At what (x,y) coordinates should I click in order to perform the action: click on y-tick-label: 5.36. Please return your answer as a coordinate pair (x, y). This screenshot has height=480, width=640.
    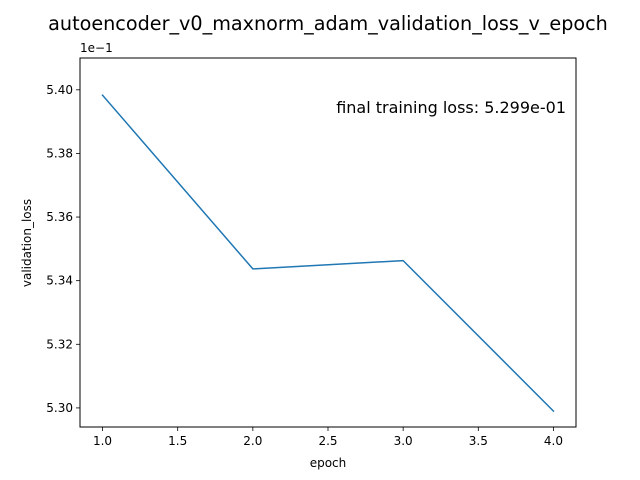
    Looking at the image, I should click on (59, 217).